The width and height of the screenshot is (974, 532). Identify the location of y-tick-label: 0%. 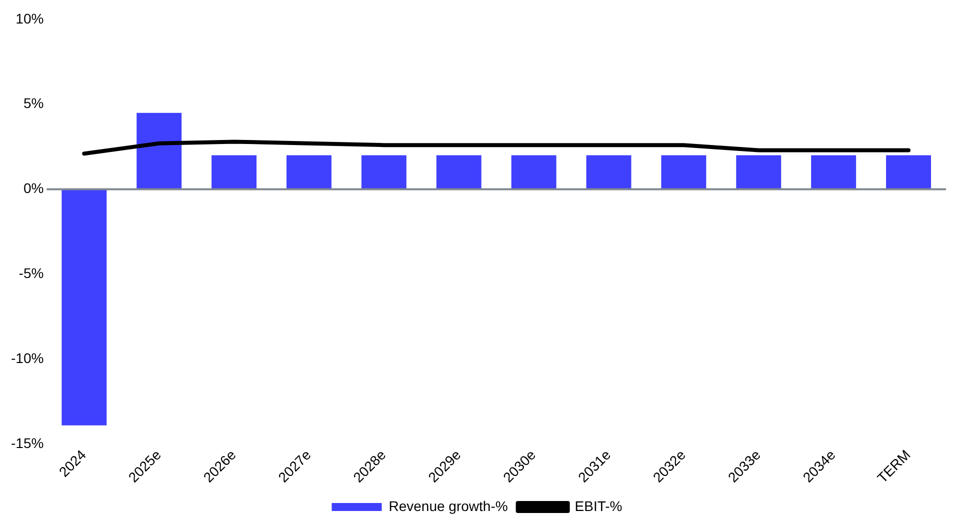
(33, 188).